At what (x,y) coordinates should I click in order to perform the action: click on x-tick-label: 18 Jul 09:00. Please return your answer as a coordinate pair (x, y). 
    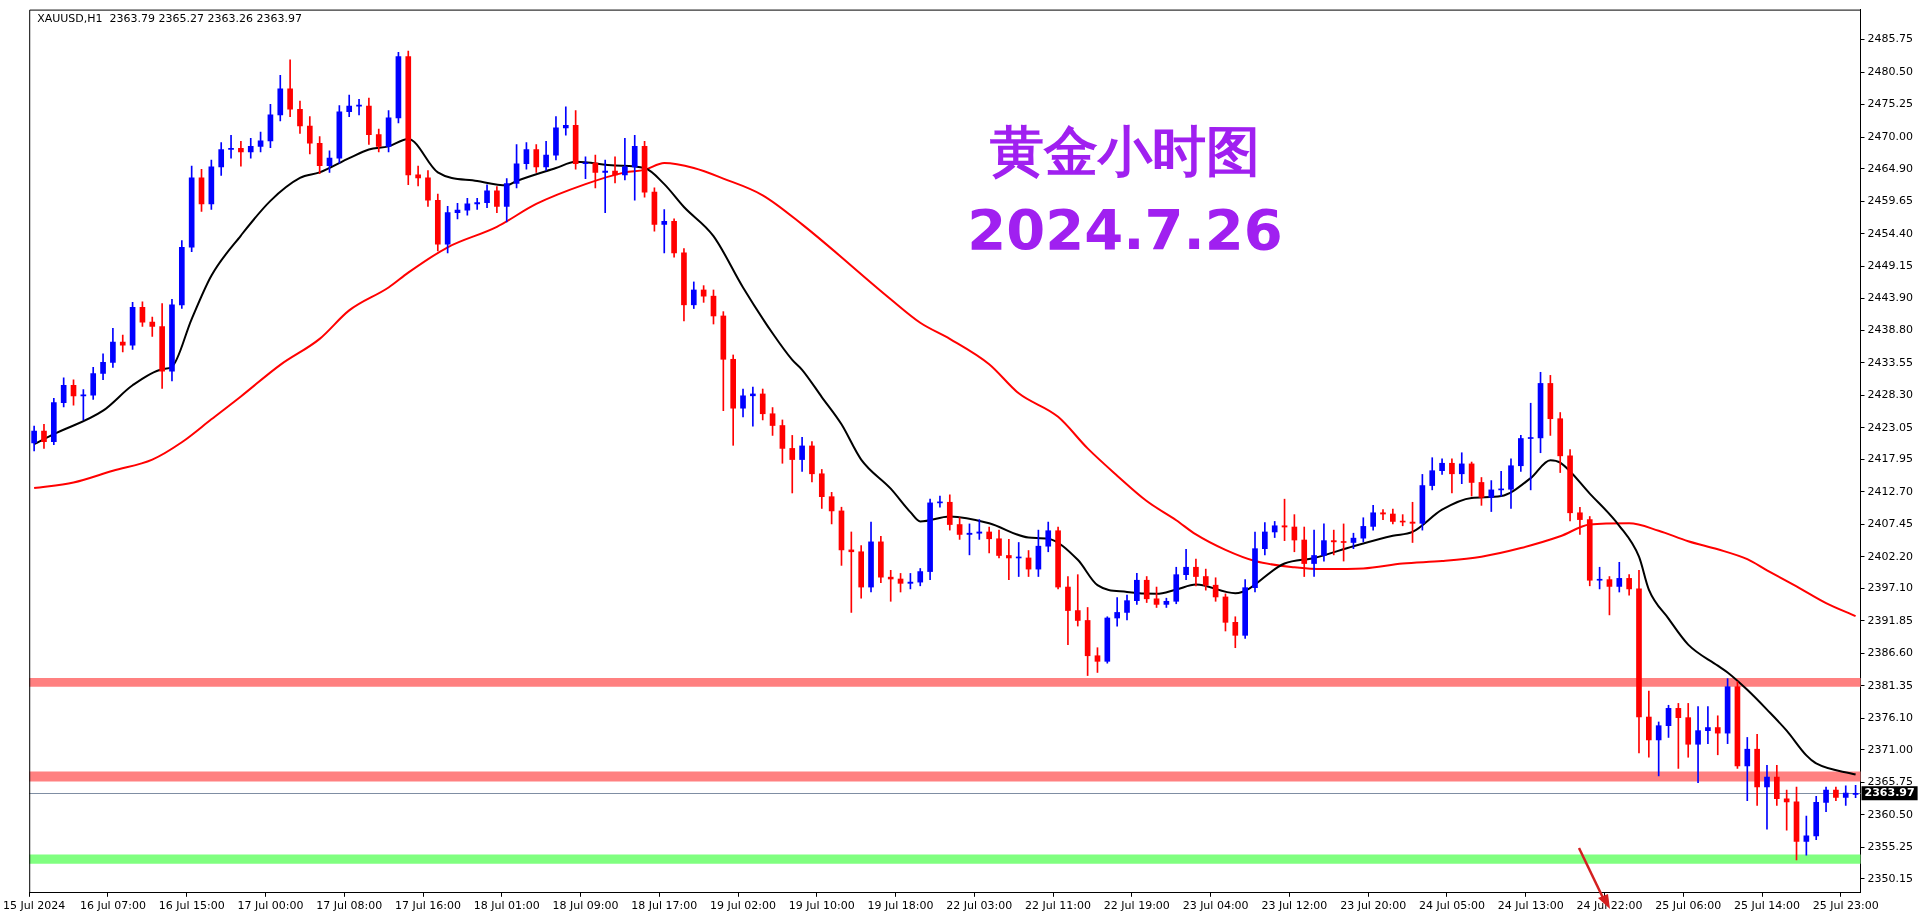
    Looking at the image, I should click on (585, 906).